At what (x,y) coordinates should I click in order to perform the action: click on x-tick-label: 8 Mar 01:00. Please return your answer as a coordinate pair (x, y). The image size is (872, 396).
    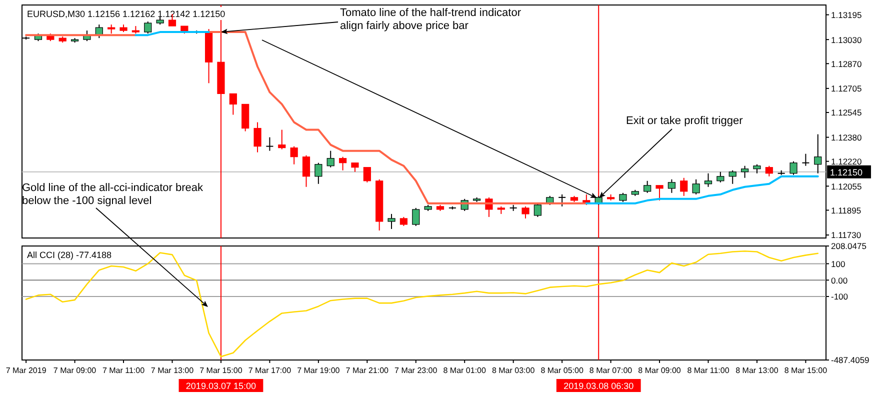
    Looking at the image, I should click on (464, 370).